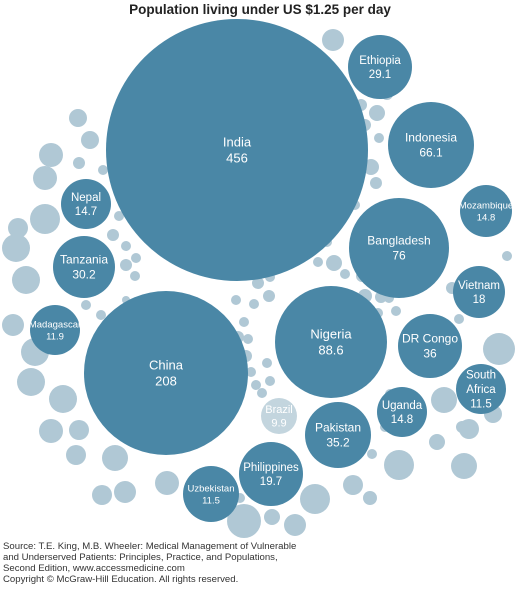  Describe the element at coordinates (86, 212) in the screenshot. I see `bubble-value-nepal: 14.7` at that location.